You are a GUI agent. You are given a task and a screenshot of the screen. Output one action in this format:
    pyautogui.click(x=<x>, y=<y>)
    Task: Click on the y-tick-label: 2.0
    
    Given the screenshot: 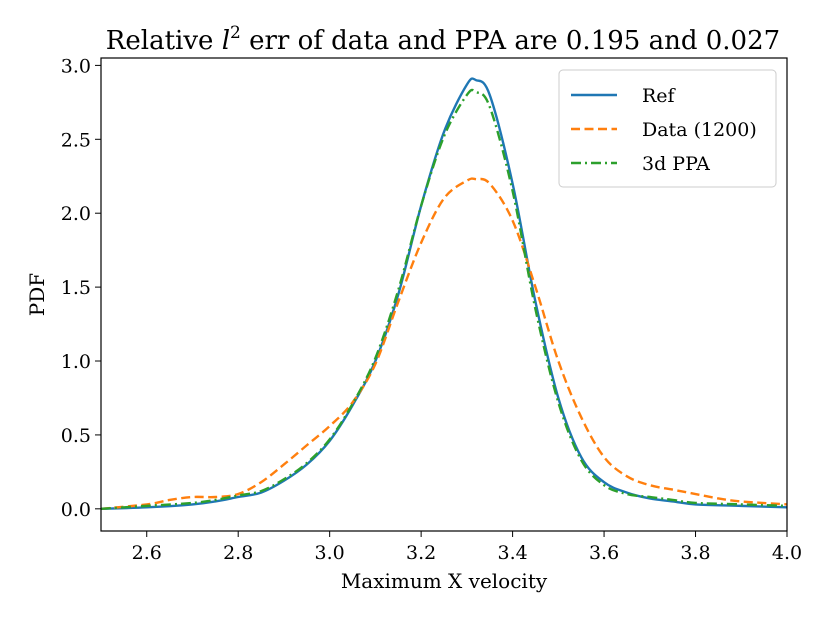 What is the action you would take?
    pyautogui.click(x=76, y=214)
    